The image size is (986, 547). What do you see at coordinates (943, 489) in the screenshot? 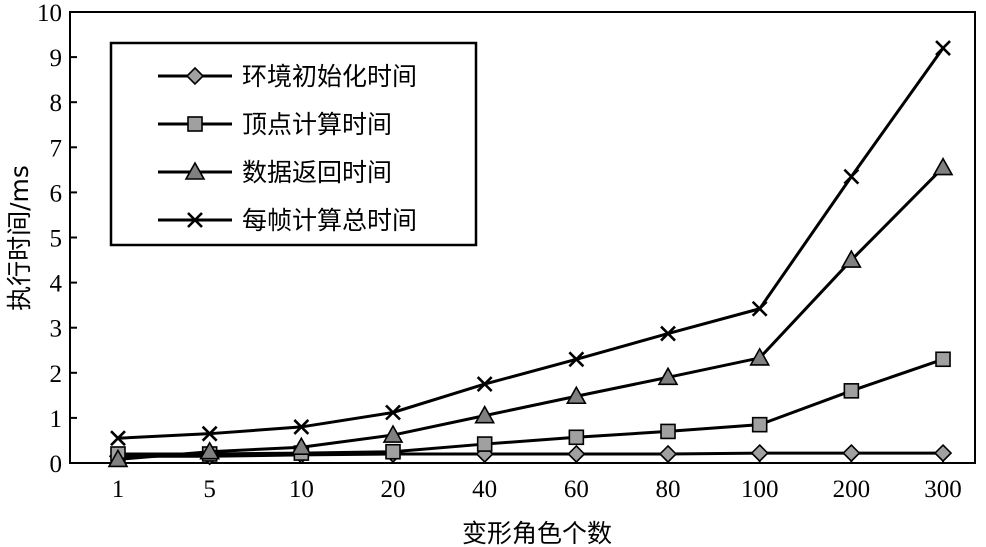
I see `x-tick-label: 300` at bounding box center [943, 489].